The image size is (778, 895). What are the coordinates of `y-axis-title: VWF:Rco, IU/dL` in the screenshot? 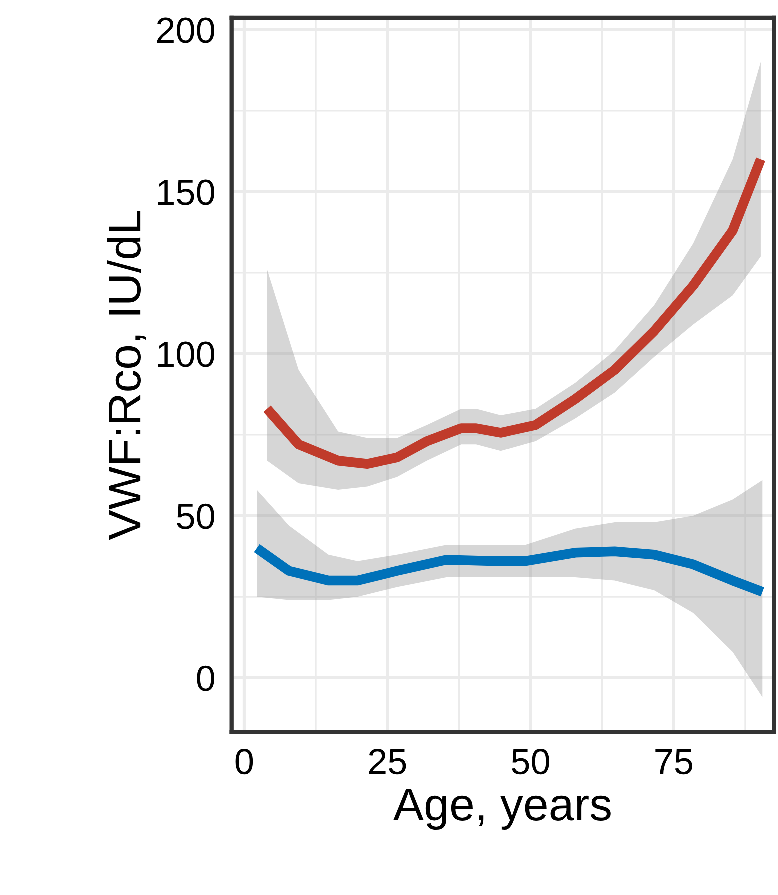 It's located at (126, 375).